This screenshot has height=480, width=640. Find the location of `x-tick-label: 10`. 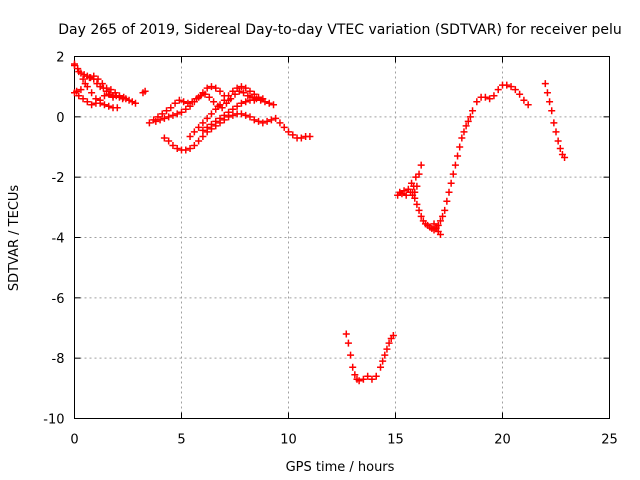

x-tick-label: 10 is located at coordinates (288, 440).